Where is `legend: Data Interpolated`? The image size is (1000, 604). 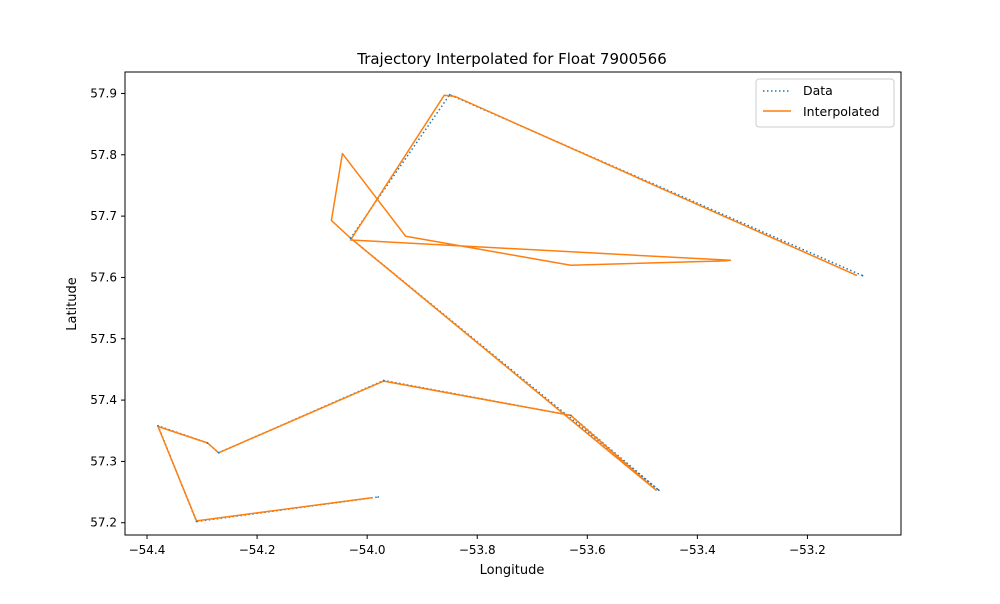 legend: Data Interpolated is located at coordinates (825, 103).